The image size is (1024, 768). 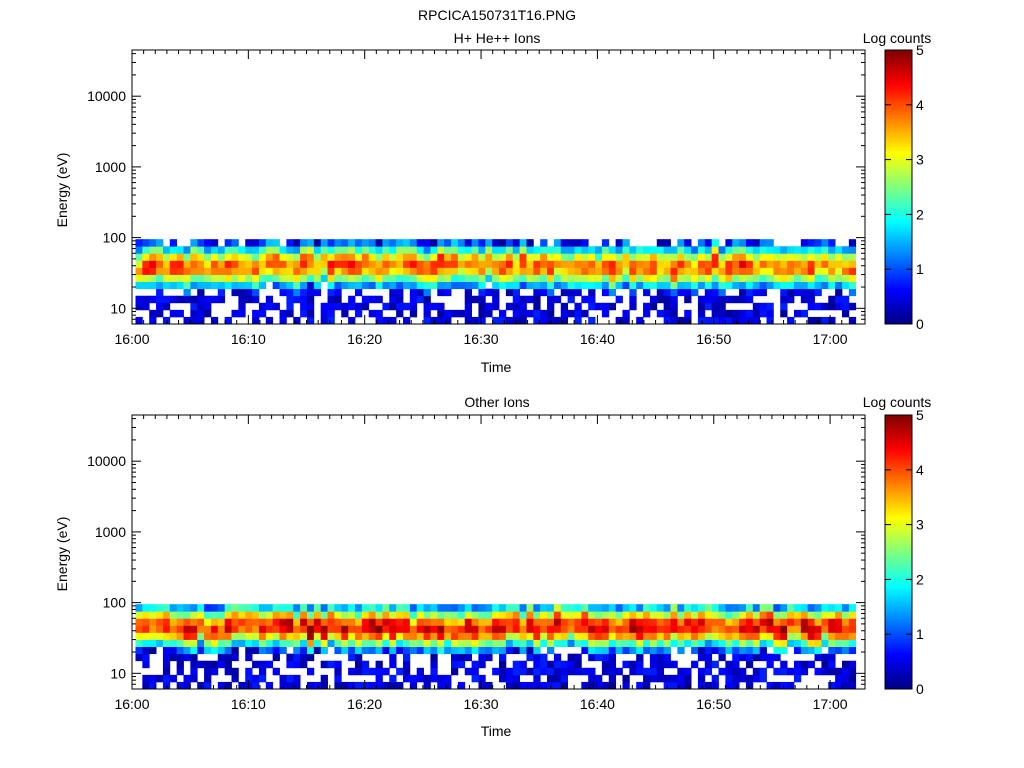 I want to click on heatmap-cells, so click(x=496, y=282).